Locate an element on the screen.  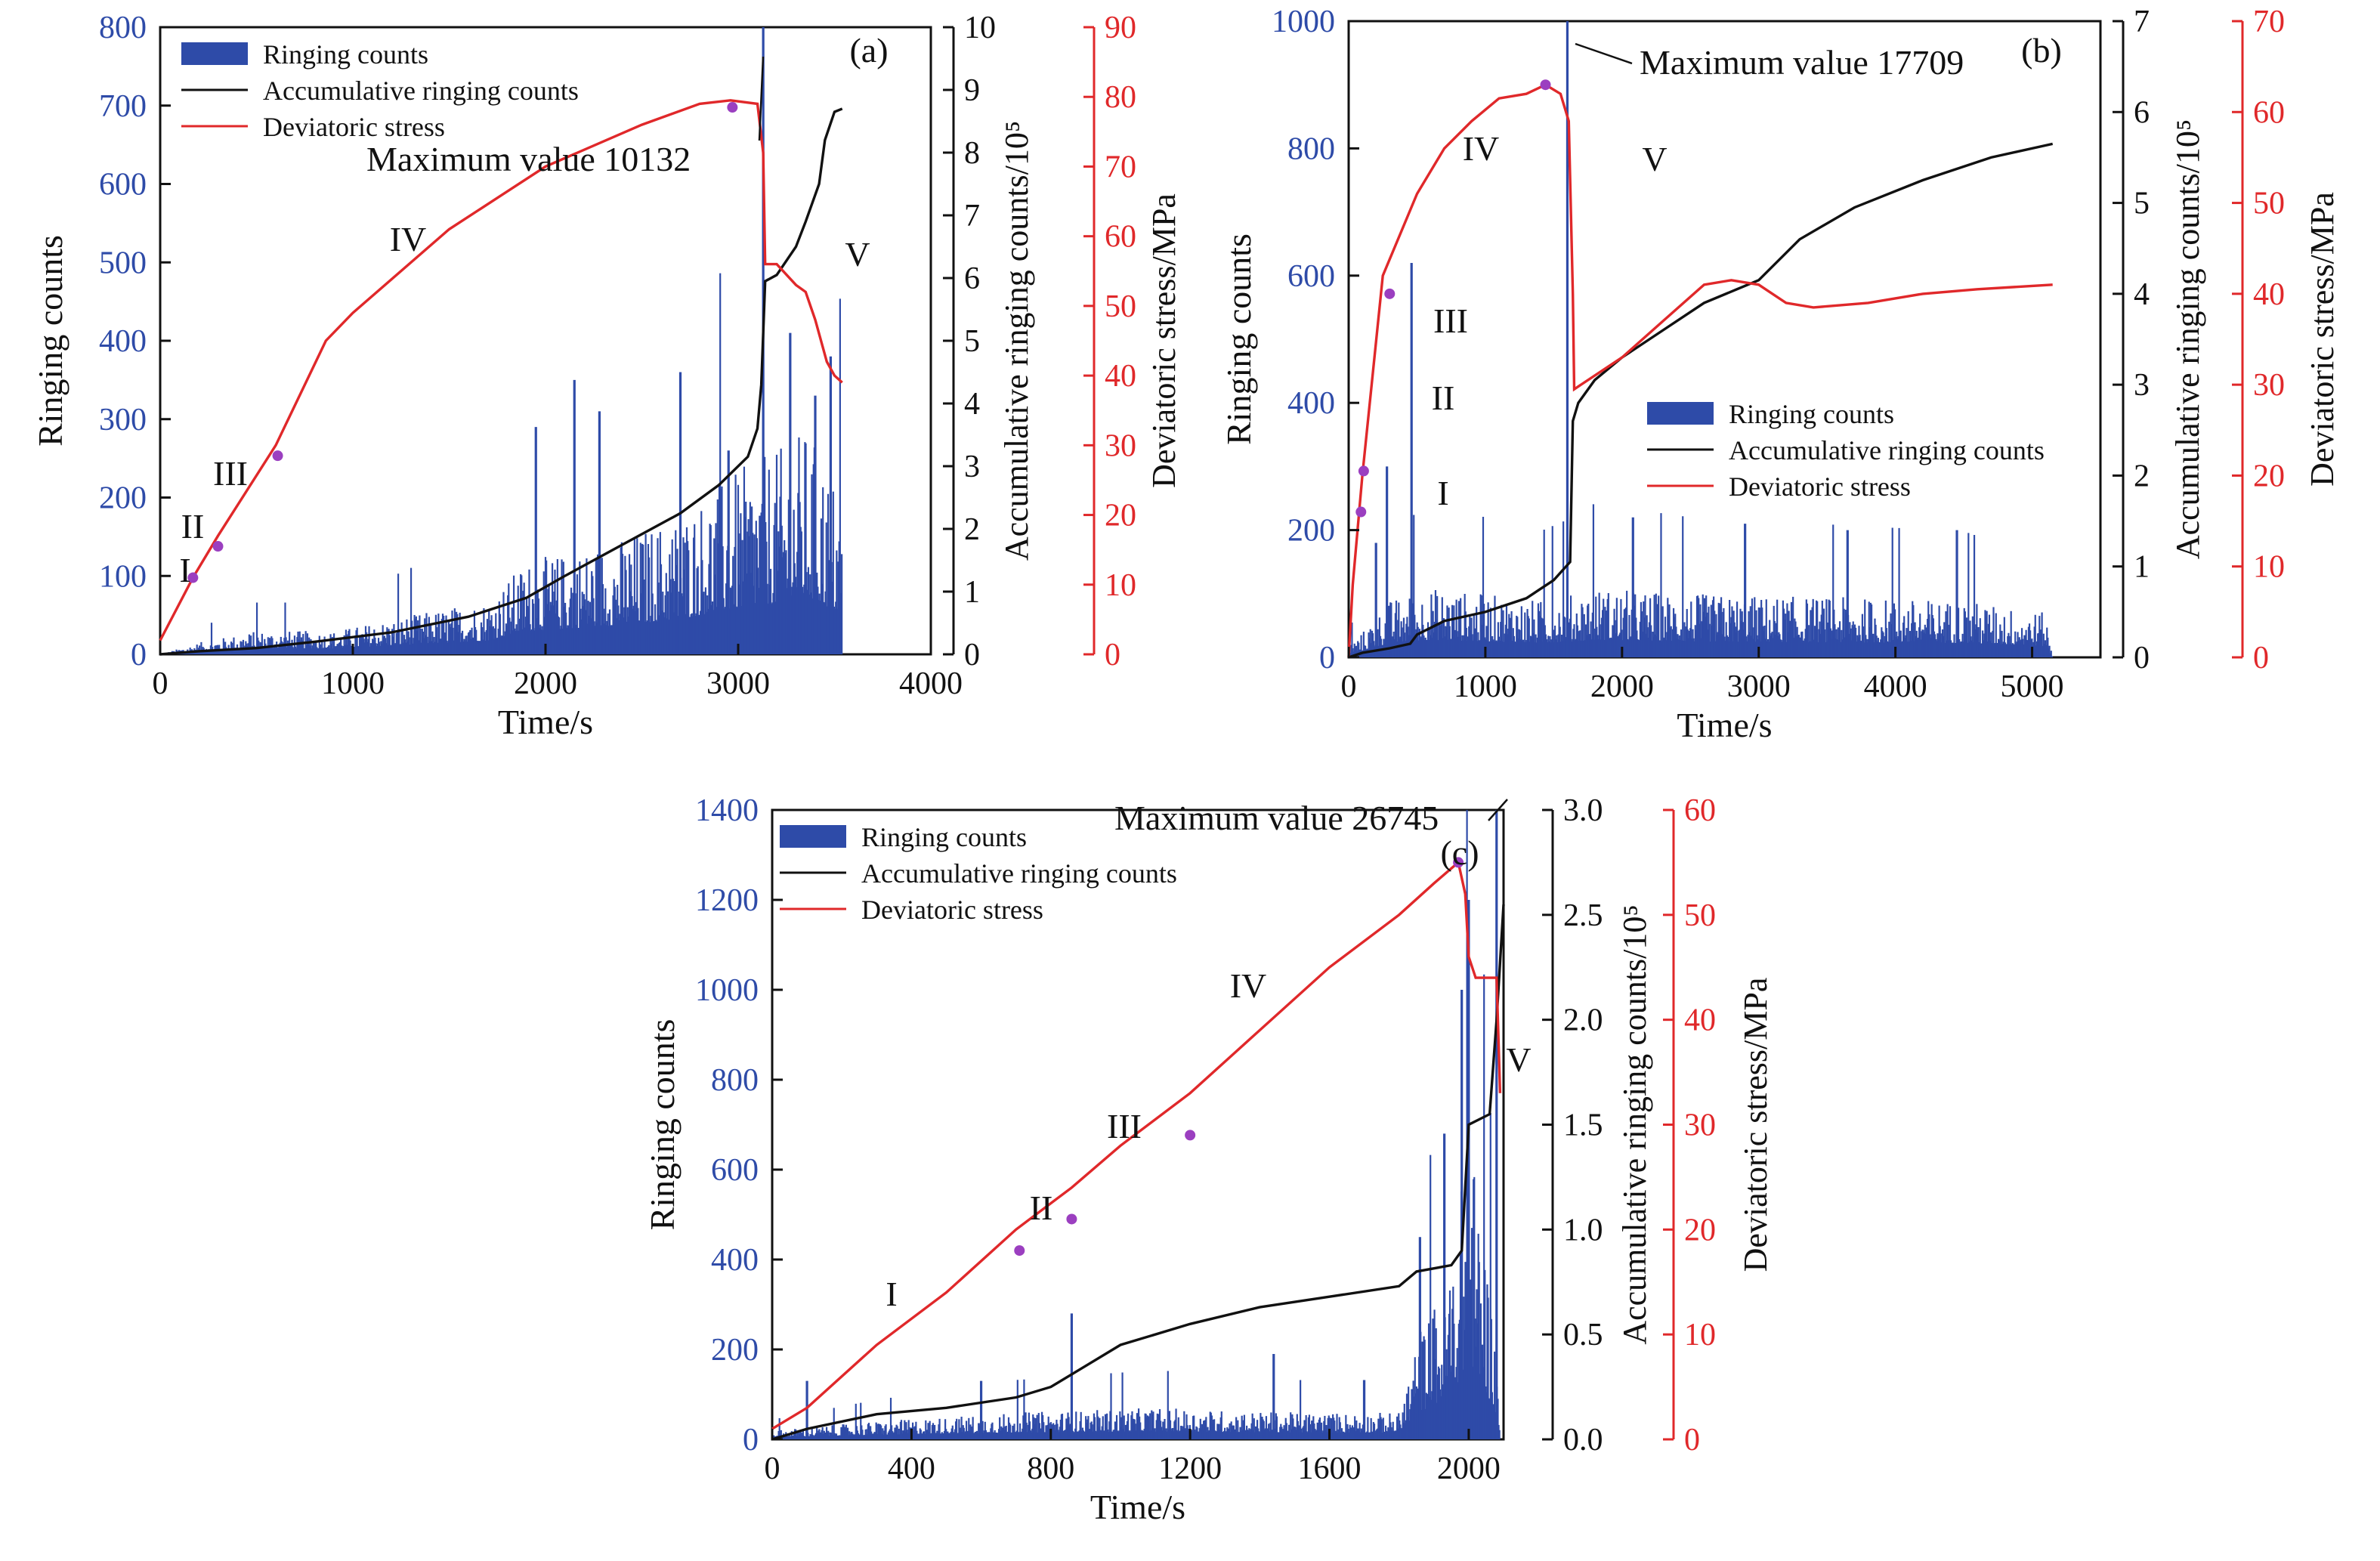
max-value-annotation: Maximum value 17709 is located at coordinates (1769, 62).